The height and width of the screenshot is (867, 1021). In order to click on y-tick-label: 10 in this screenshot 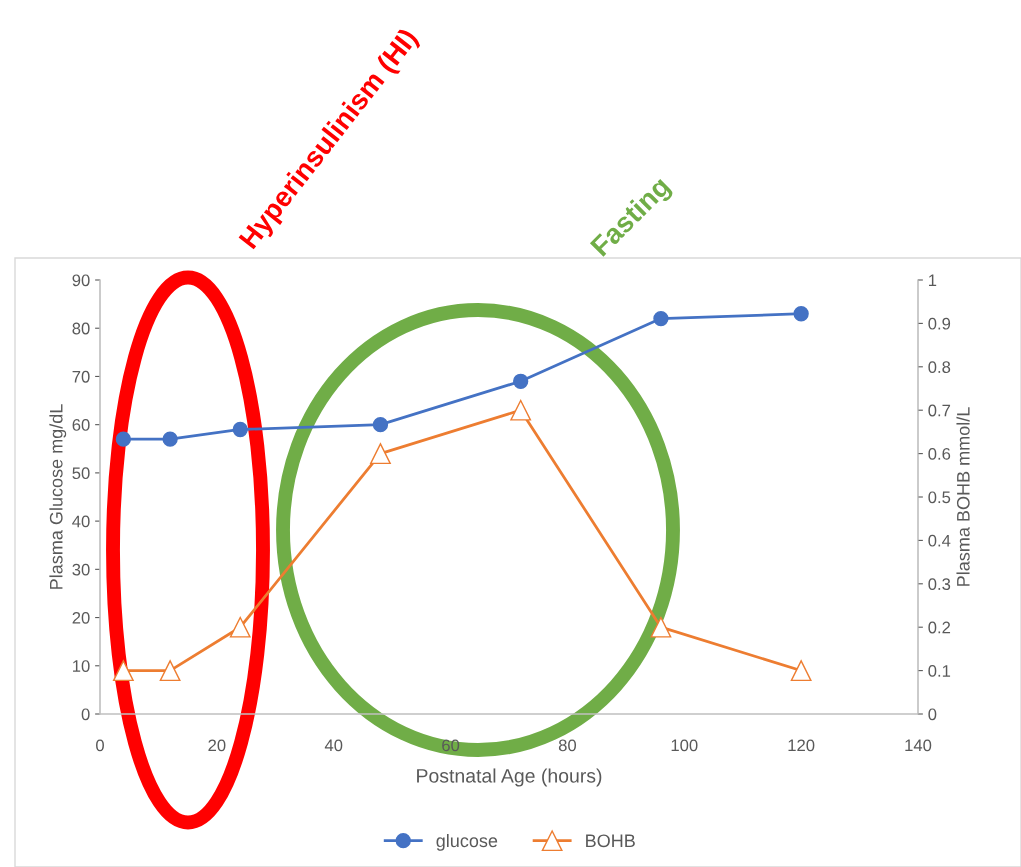, I will do `click(81, 666)`.